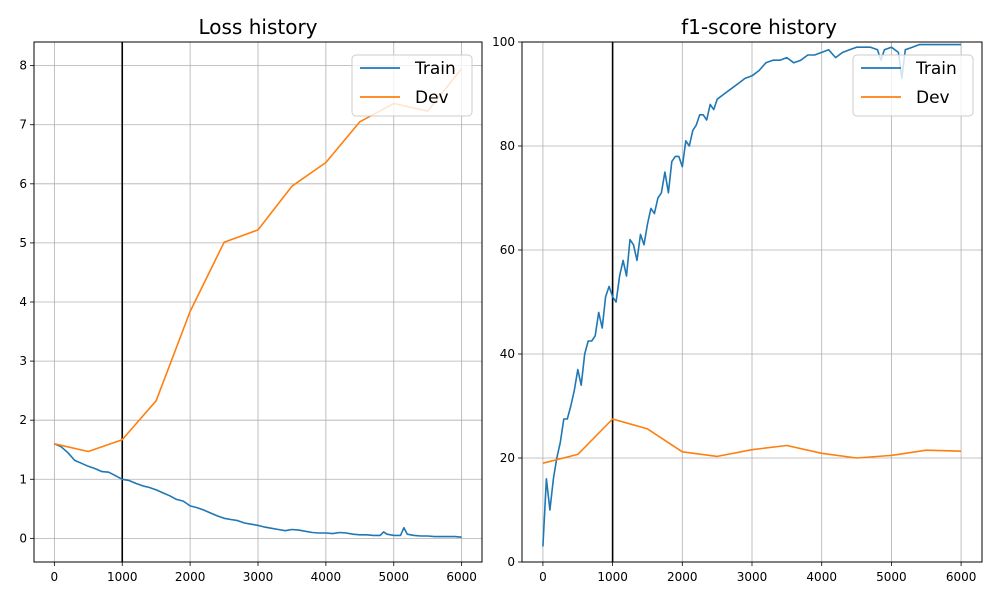  I want to click on loss-xtick-label: 4000, so click(326, 577).